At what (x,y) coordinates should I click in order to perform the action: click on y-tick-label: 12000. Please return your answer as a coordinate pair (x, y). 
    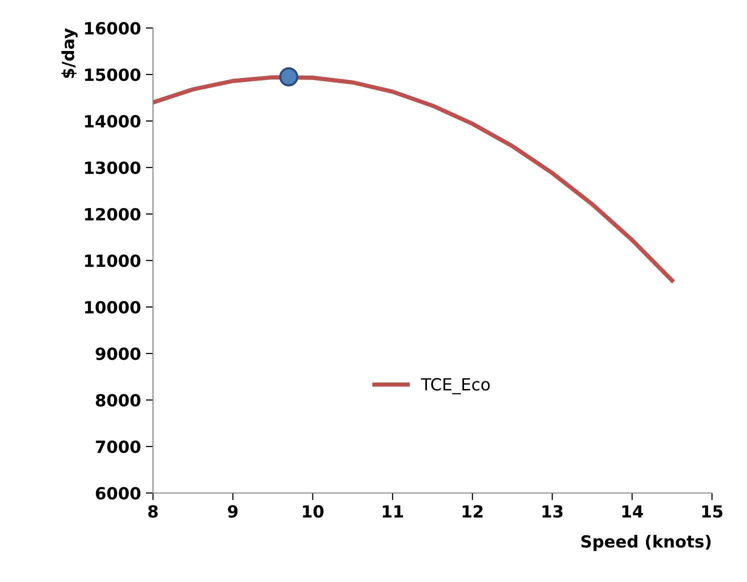
    Looking at the image, I should click on (112, 214).